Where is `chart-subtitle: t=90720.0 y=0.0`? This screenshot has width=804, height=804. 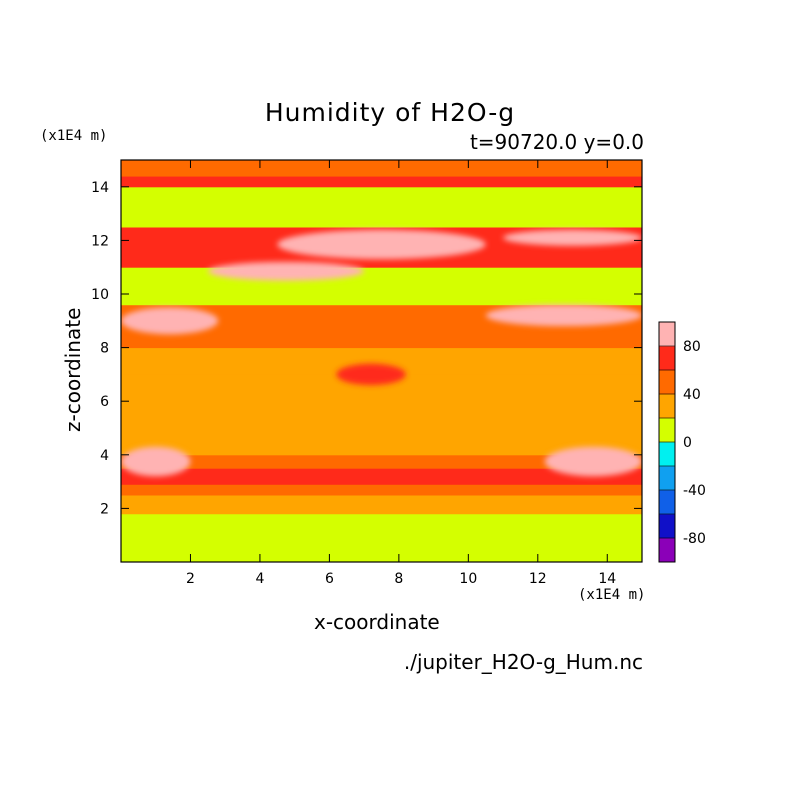
chart-subtitle: t=90720.0 y=0.0 is located at coordinates (556, 142).